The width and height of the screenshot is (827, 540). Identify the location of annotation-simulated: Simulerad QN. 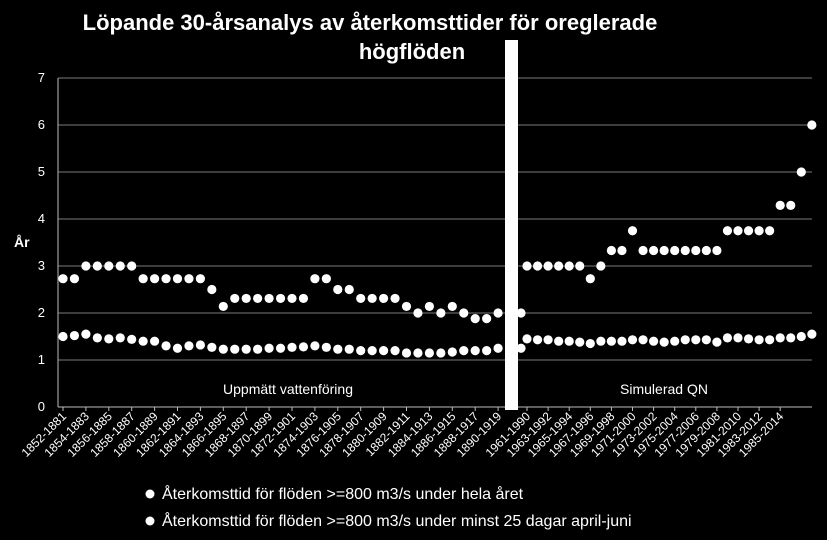
(664, 389).